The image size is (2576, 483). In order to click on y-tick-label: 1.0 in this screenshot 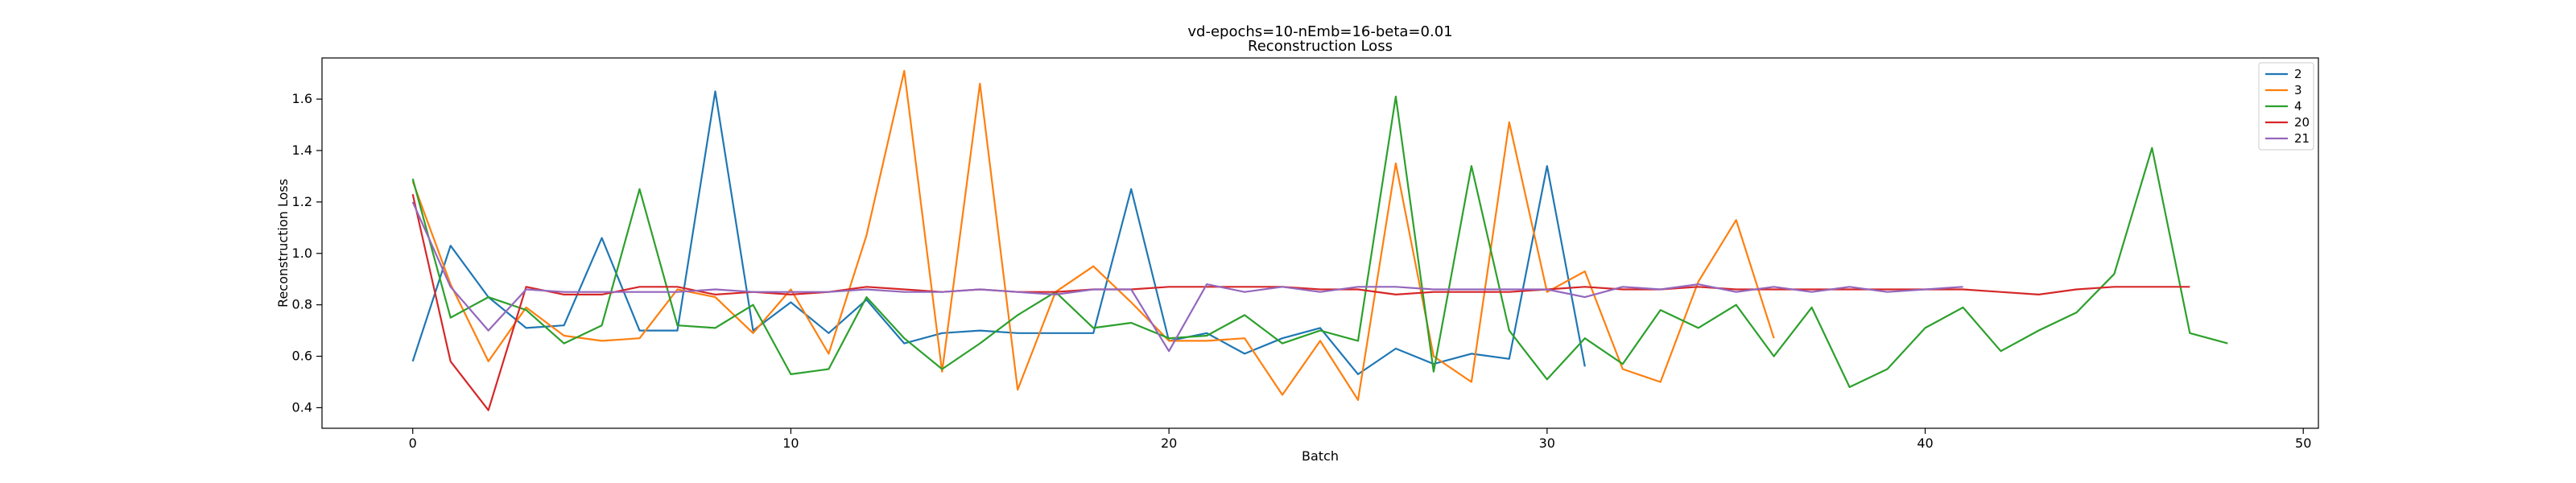, I will do `click(302, 253)`.